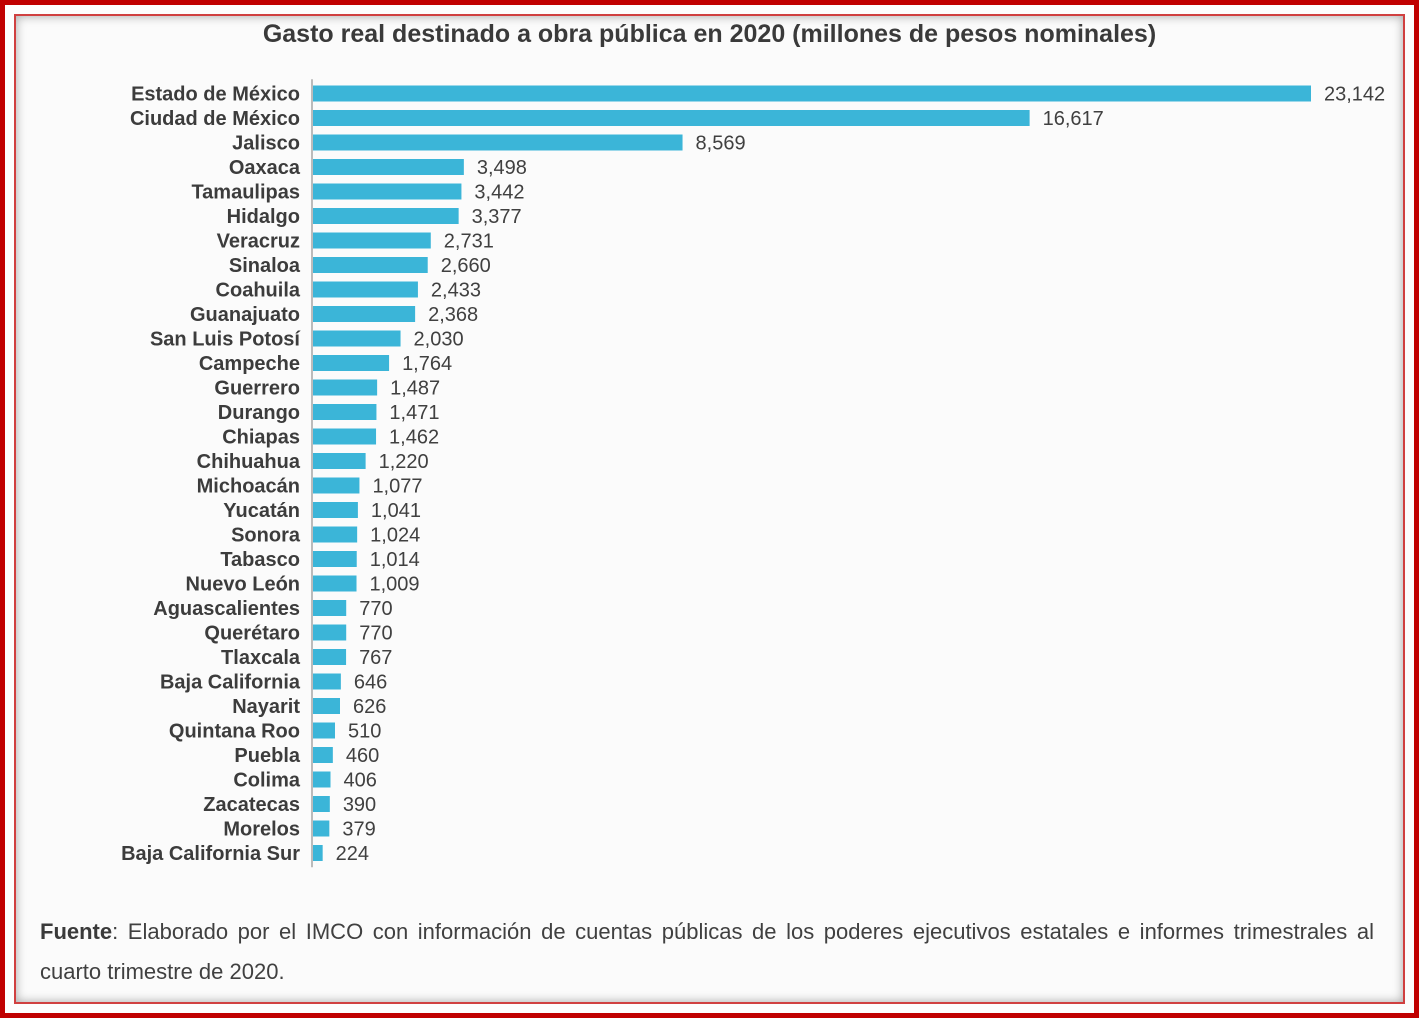 Image resolution: width=1419 pixels, height=1018 pixels. What do you see at coordinates (249, 364) in the screenshot?
I see `category-label: Campeche` at bounding box center [249, 364].